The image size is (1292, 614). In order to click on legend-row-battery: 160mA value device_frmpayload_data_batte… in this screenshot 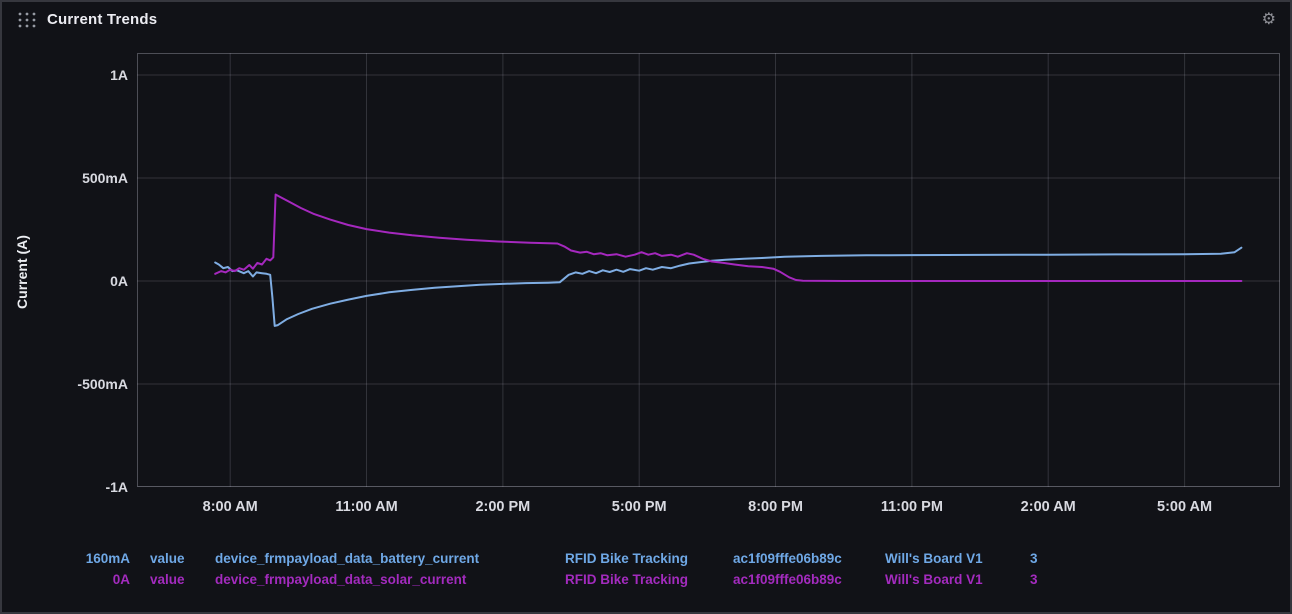, I will do `click(560, 558)`.